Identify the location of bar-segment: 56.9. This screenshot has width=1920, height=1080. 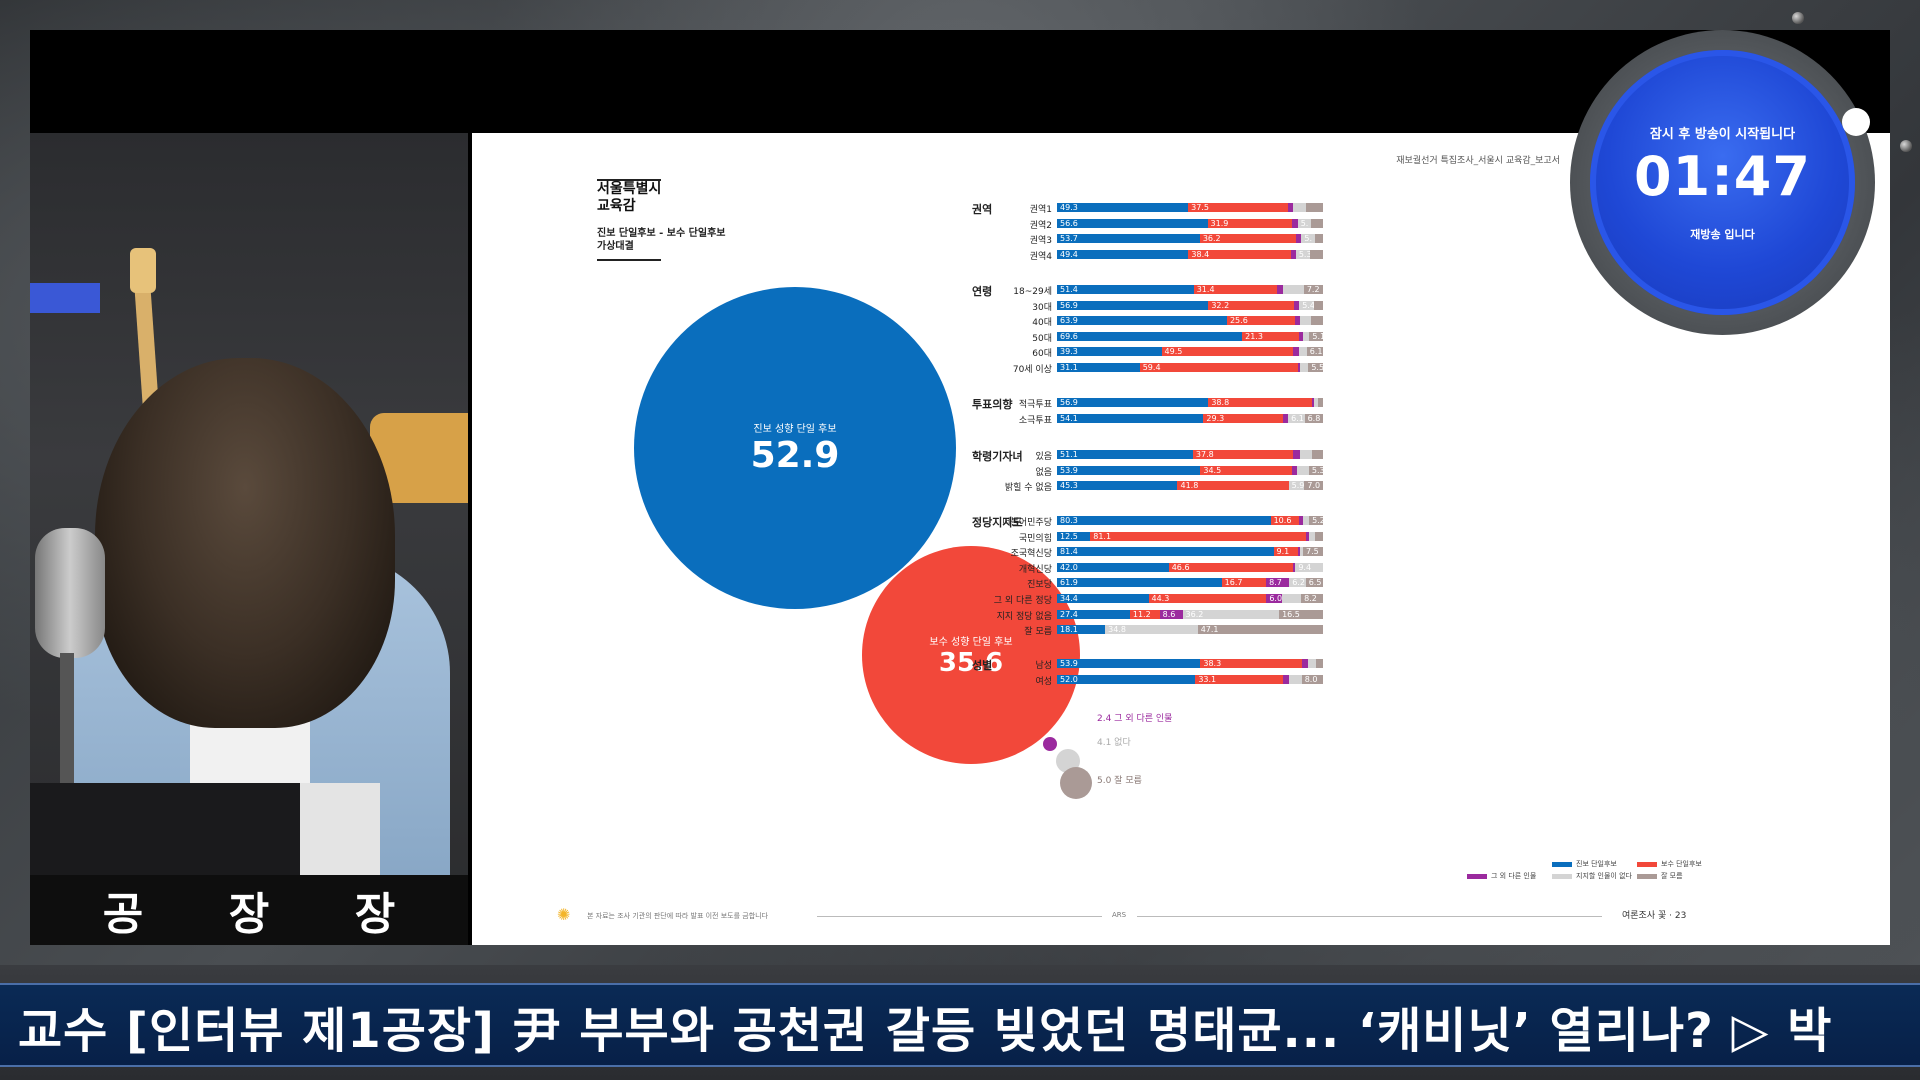
(1133, 402).